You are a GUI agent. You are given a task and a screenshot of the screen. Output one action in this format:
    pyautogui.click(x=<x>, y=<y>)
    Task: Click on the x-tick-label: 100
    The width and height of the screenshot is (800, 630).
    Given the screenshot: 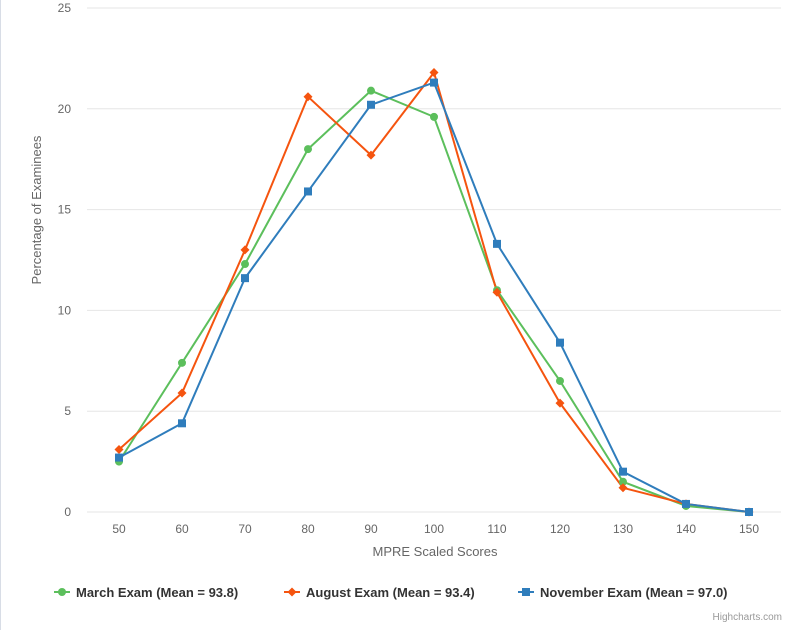 What is the action you would take?
    pyautogui.click(x=434, y=529)
    